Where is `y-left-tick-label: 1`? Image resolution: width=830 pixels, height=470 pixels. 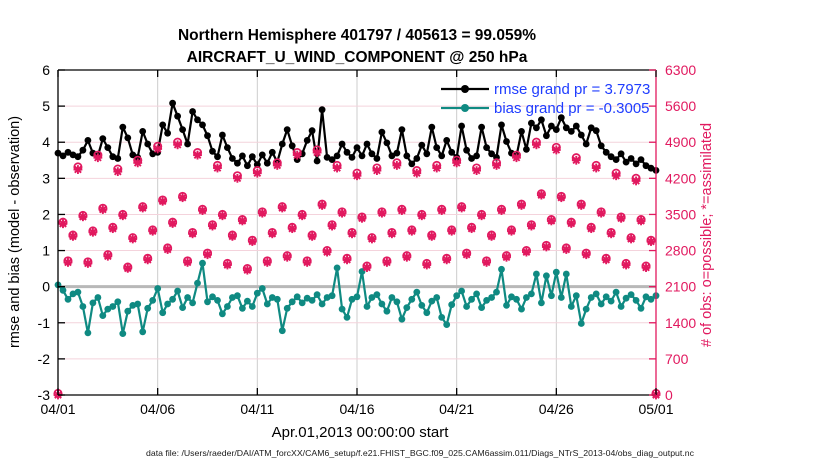
y-left-tick-label: 1 is located at coordinates (46, 251).